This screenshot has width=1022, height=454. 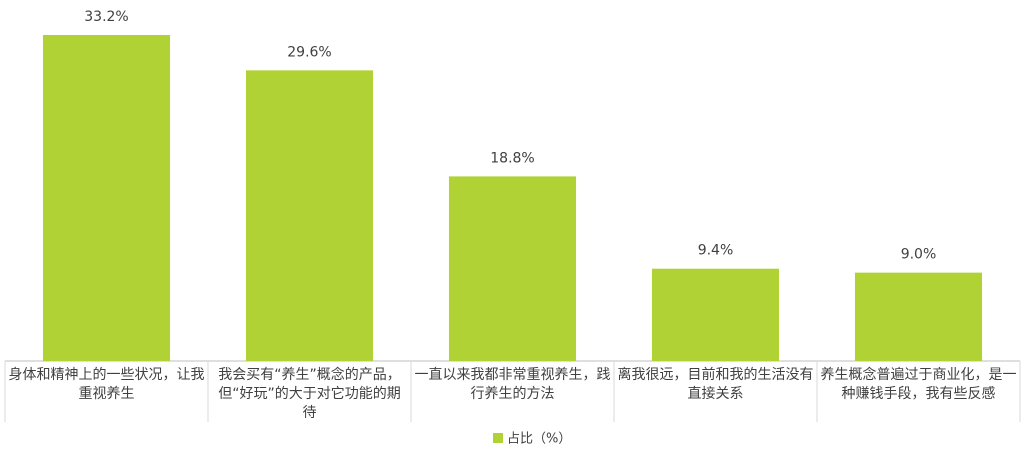 What do you see at coordinates (539, 439) in the screenshot?
I see `legend-label: 占比（%）` at bounding box center [539, 439].